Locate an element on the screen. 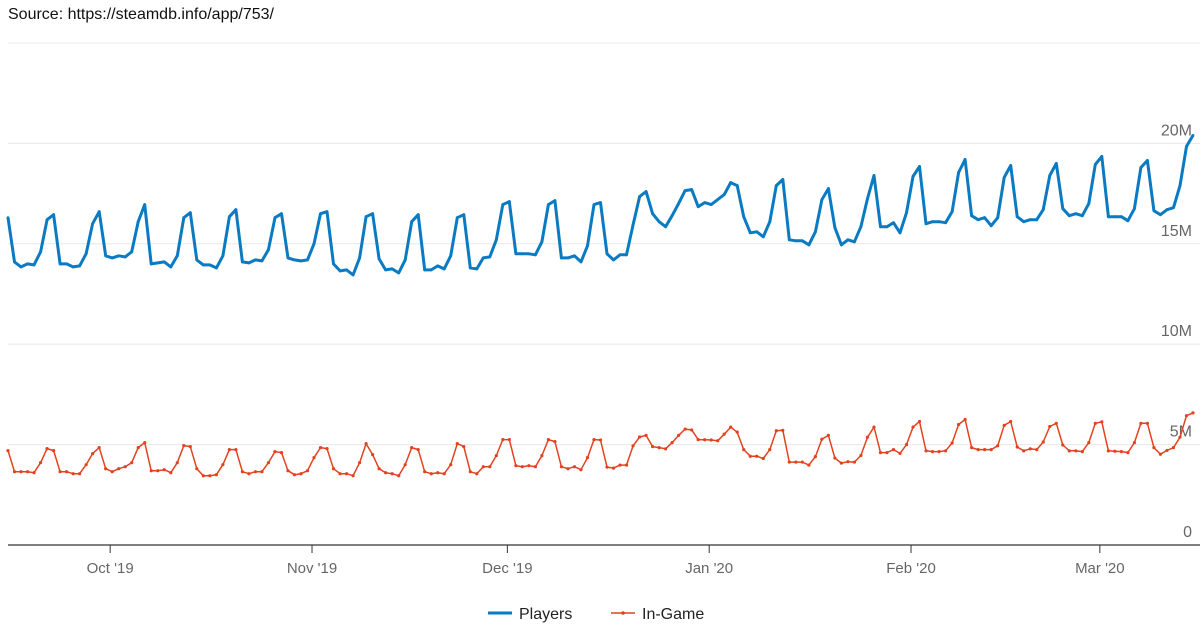 This screenshot has width=1200, height=630. x-tick-label: Jan '20 is located at coordinates (709, 568).